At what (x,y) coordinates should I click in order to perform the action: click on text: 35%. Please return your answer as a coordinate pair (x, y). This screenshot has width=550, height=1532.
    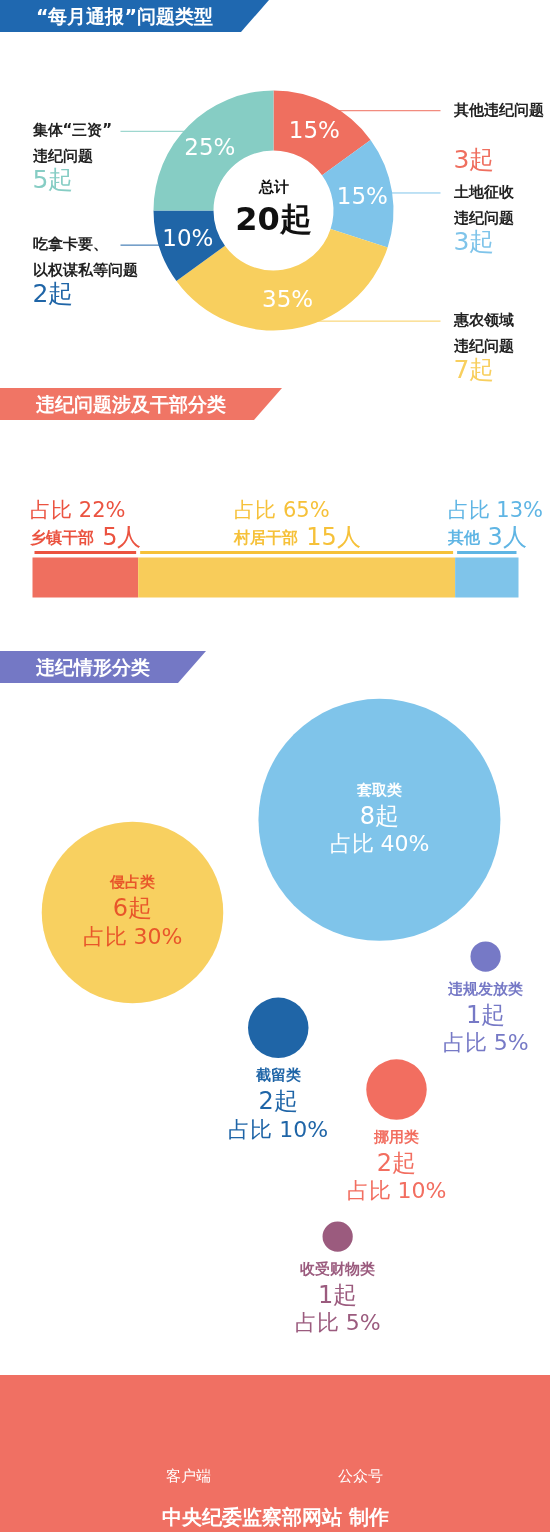
    Looking at the image, I should click on (288, 299).